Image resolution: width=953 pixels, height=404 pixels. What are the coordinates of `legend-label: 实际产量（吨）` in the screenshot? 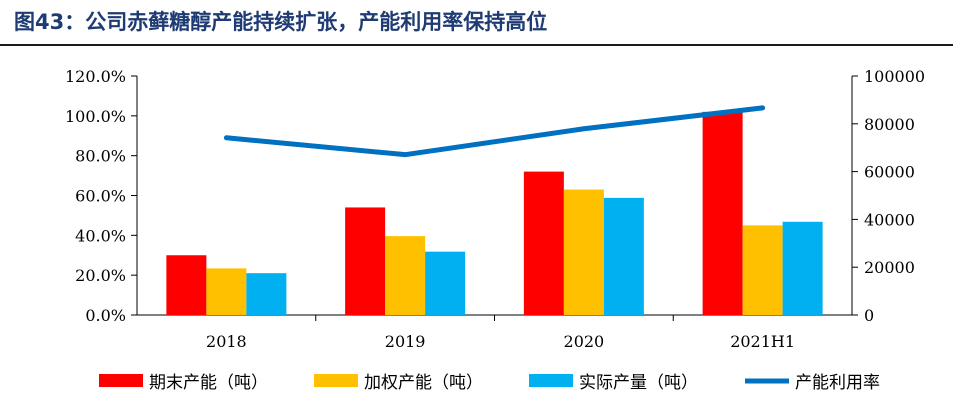 It's located at (638, 383).